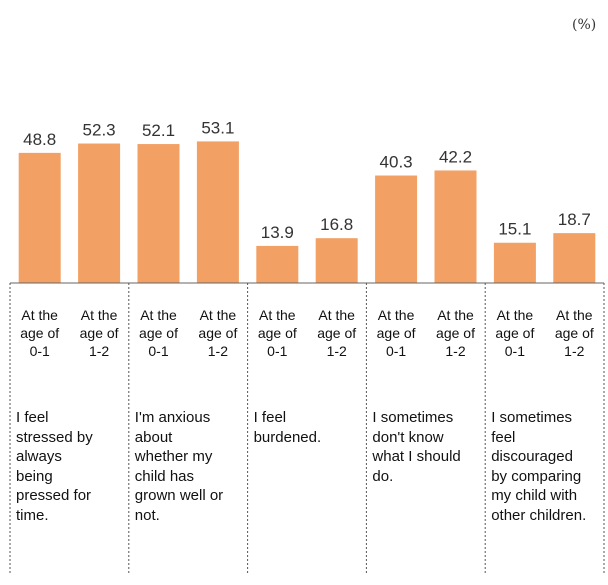  I want to click on value-label: 13.9, so click(277, 232).